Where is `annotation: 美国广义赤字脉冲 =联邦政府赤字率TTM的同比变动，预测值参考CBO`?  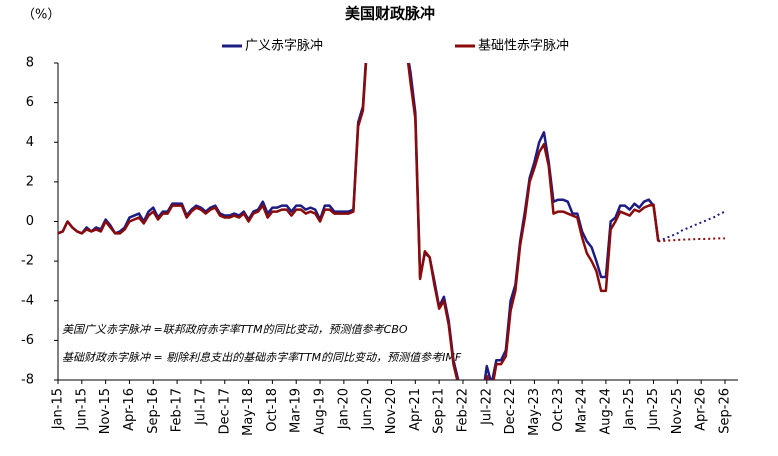
annotation: 美国广义赤字脉冲 =联邦政府赤字率TTM的同比变动，预测值参考CBO is located at coordinates (235, 329).